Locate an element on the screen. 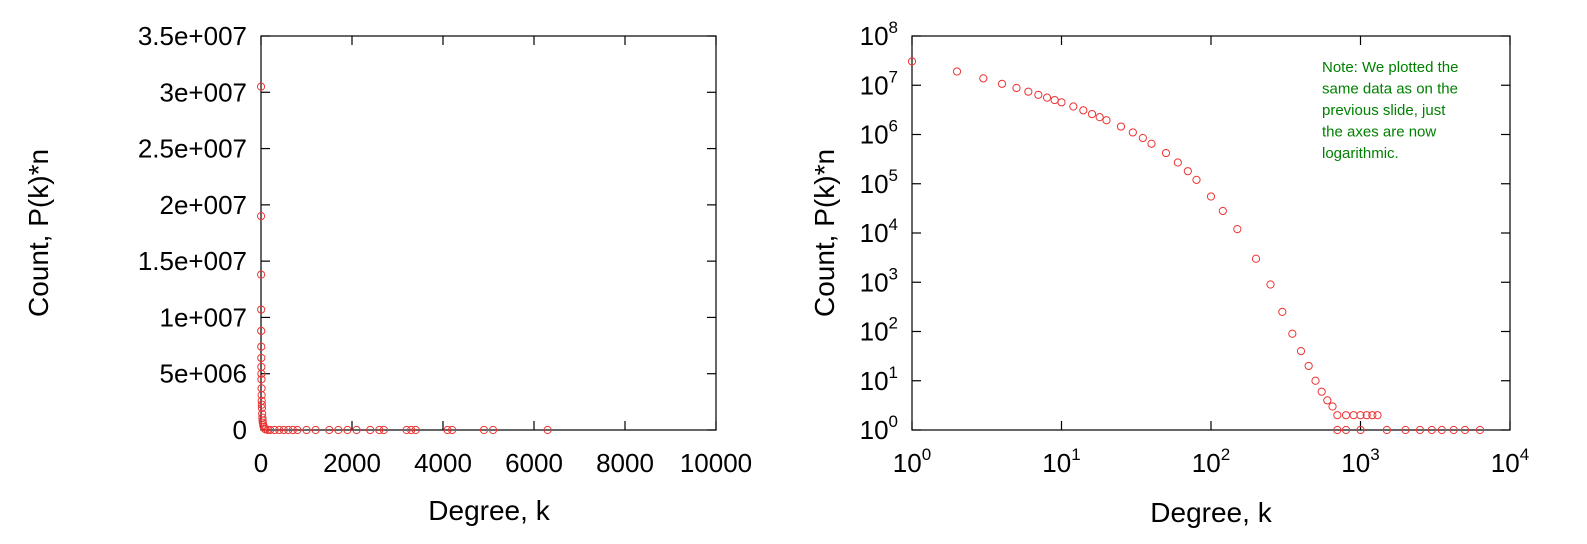  x-tick-labels: 10⁰ 10¹ 10² 10³ 10⁴ is located at coordinates (1211, 461).